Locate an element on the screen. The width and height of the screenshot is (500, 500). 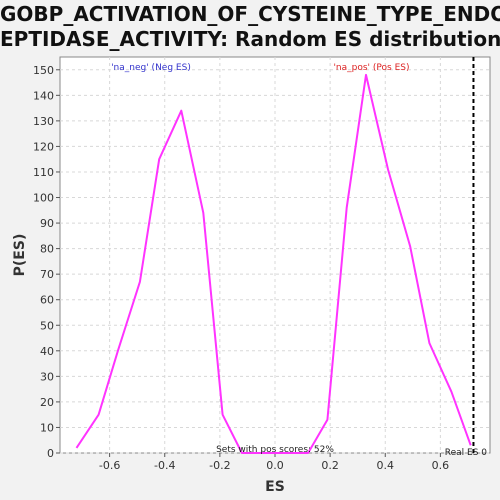
y-tick-label: 110 is located at coordinates (43, 172).